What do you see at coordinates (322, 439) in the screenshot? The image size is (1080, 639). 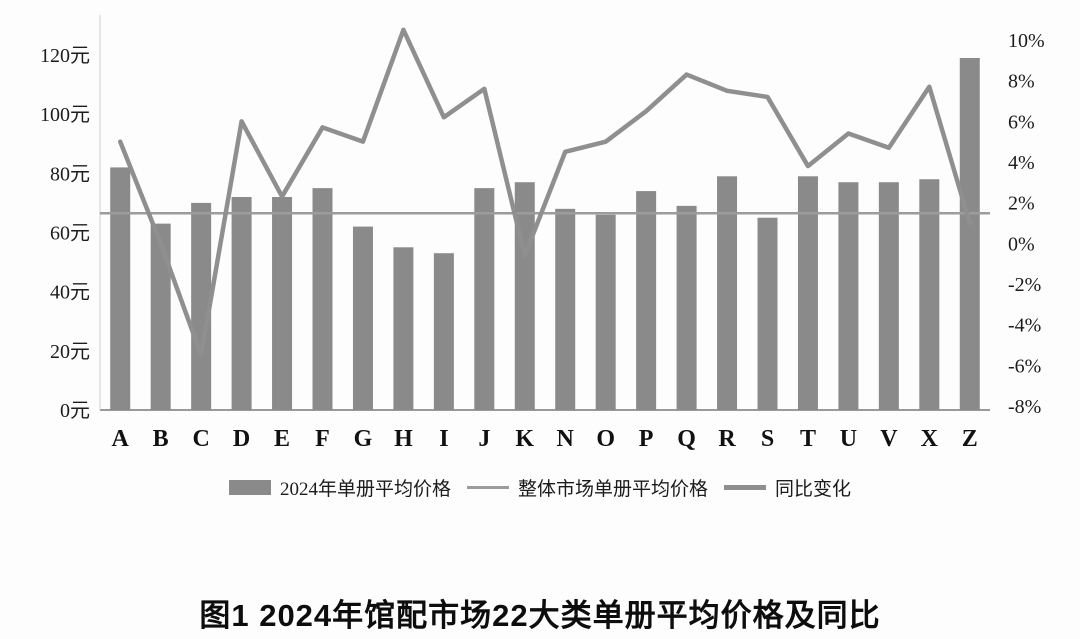 I see `x-axis-label-F: F` at bounding box center [322, 439].